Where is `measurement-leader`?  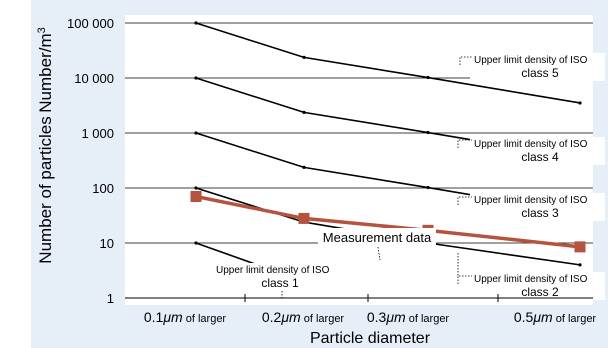
measurement-leader is located at coordinates (379, 253).